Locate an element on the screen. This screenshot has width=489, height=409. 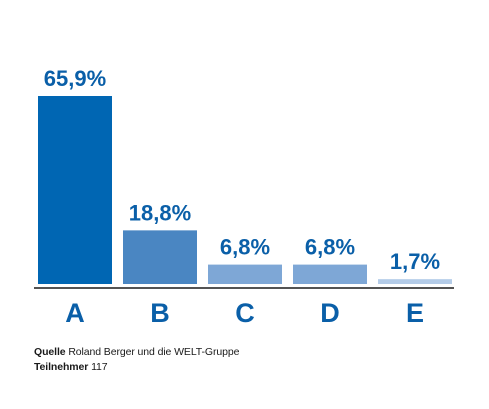
value-label-c: 6,8% is located at coordinates (245, 247).